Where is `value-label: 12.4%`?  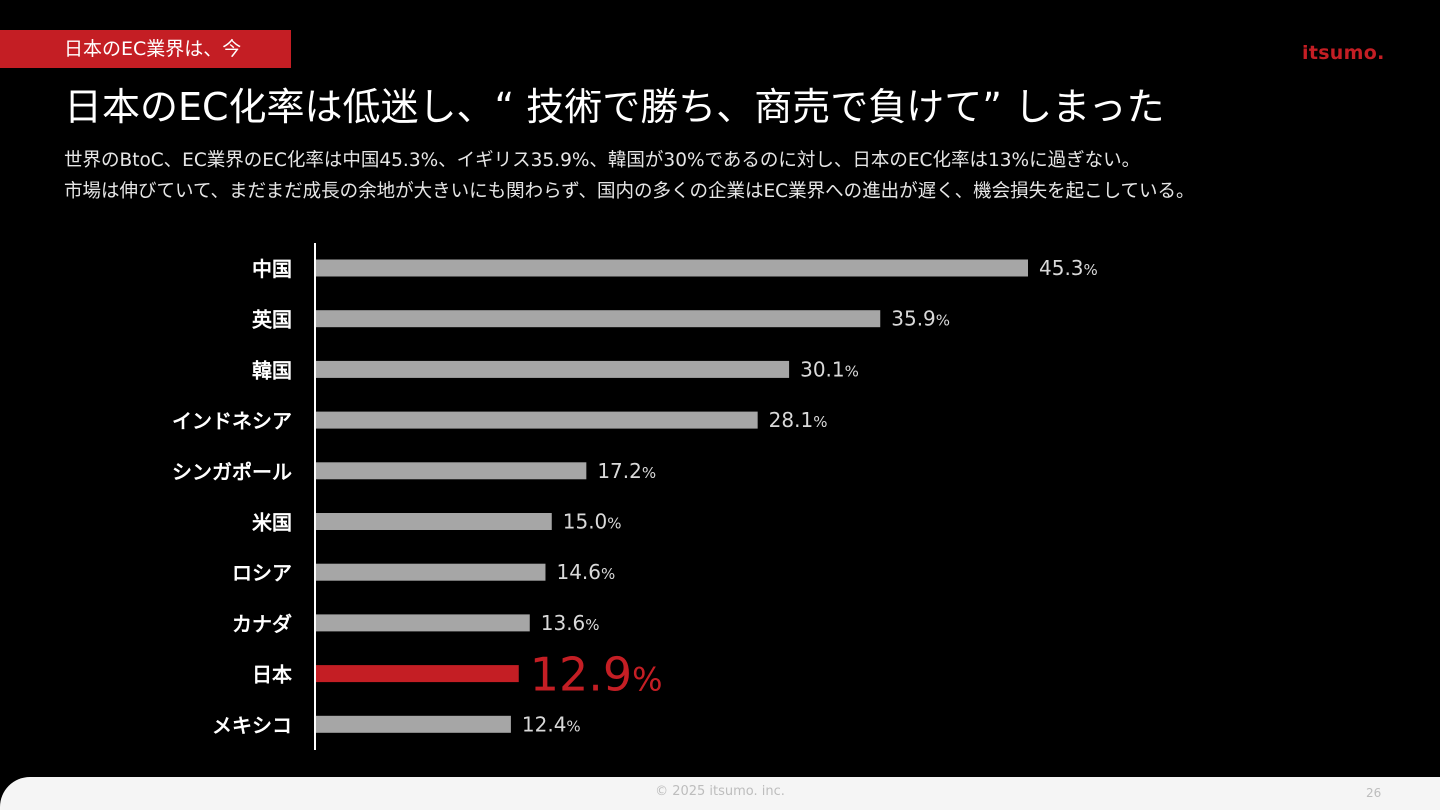 value-label: 12.4% is located at coordinates (551, 724).